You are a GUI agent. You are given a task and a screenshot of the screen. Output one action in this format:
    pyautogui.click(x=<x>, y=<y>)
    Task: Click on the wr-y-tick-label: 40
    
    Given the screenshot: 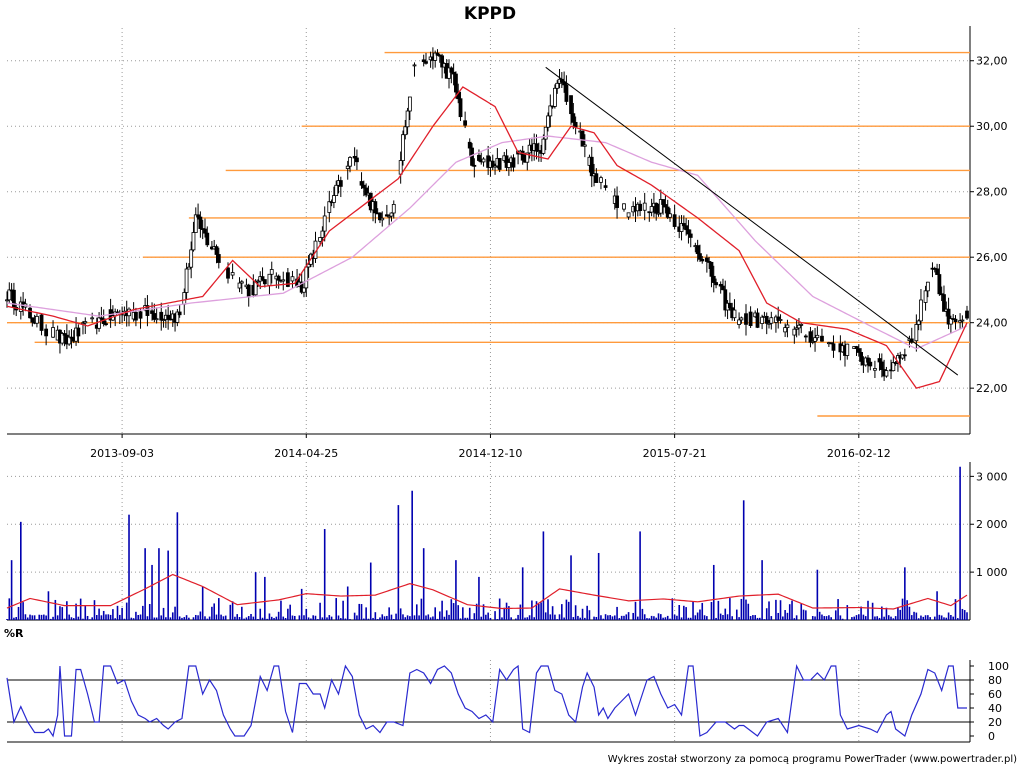 What is the action you would take?
    pyautogui.click(x=995, y=708)
    